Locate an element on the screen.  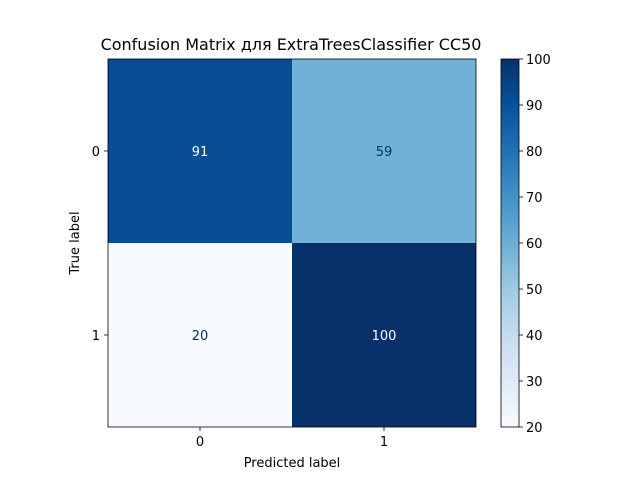
colorbar-tick-label-6: 80 is located at coordinates (534, 152).